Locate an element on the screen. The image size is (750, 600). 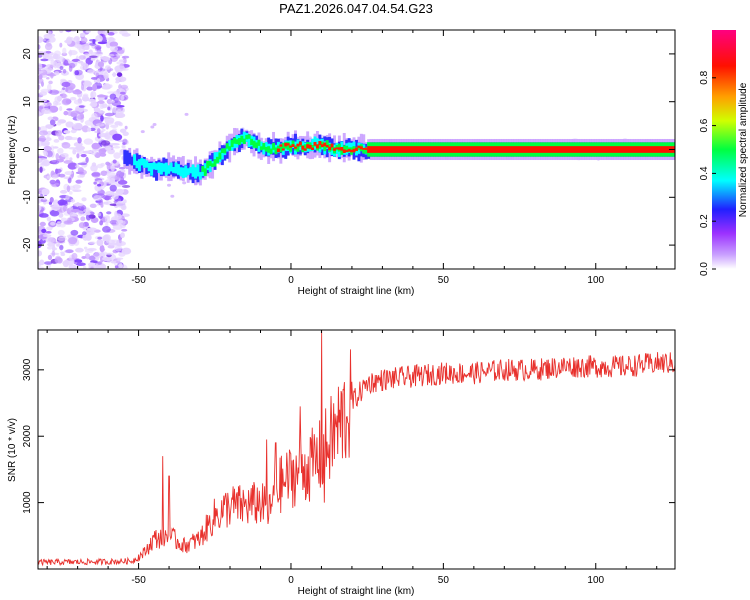
y-tick-label: 1000 is located at coordinates (27, 502).